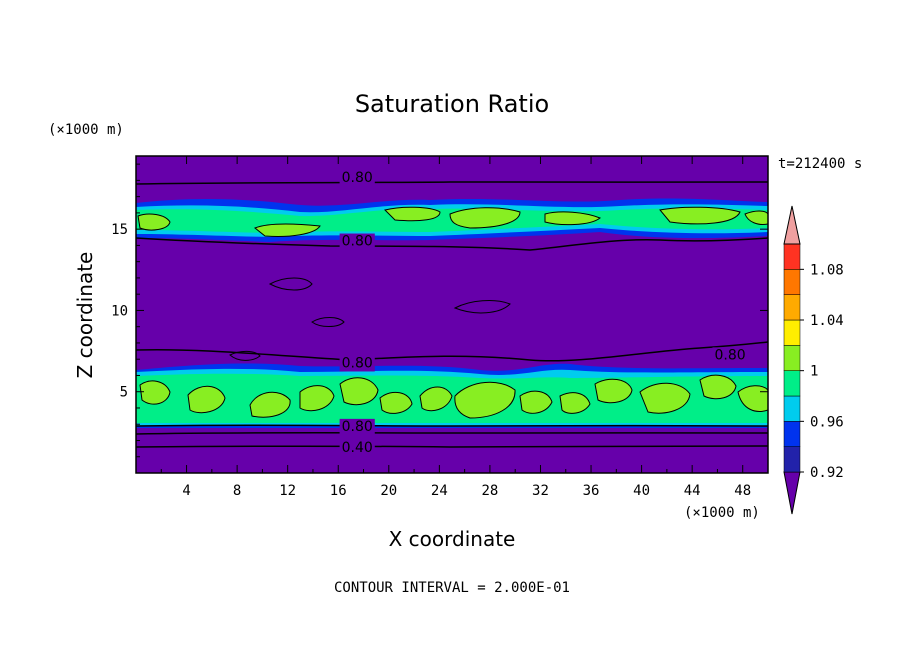 The height and width of the screenshot is (654, 904). What do you see at coordinates (814, 372) in the screenshot?
I see `colorbar-label: 1` at bounding box center [814, 372].